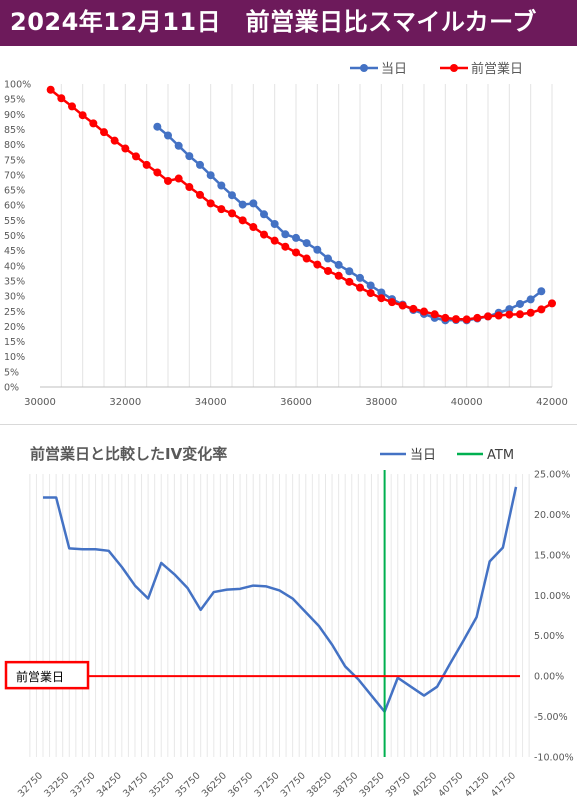  Describe the element at coordinates (398, 784) in the screenshot. I see `x-tick-label: 39750` at that location.